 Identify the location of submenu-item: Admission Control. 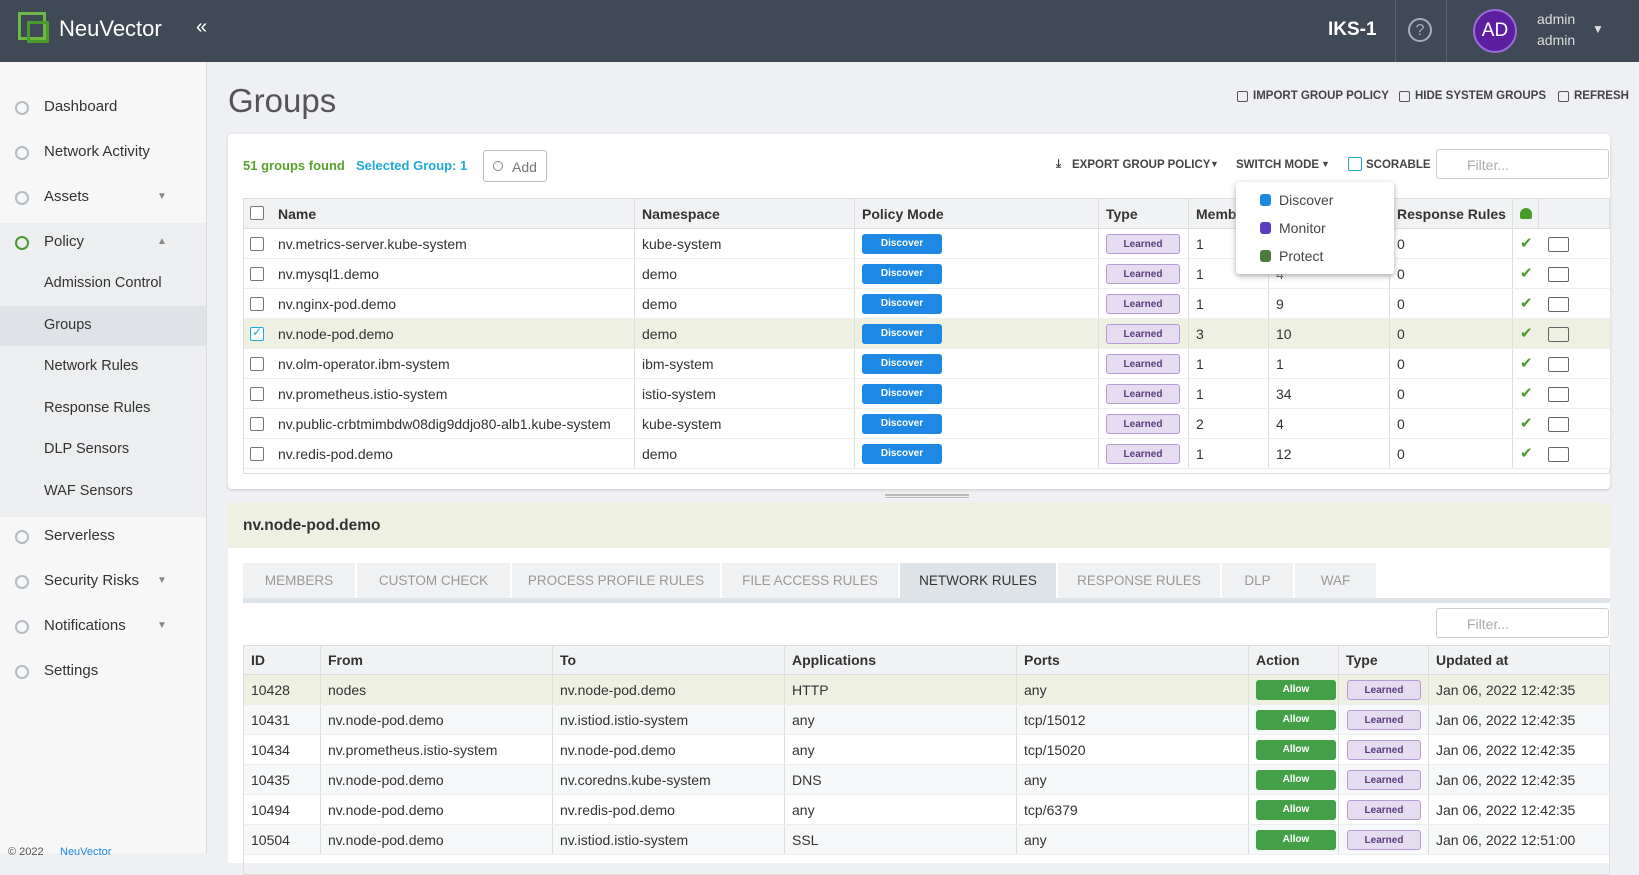
(103, 283).